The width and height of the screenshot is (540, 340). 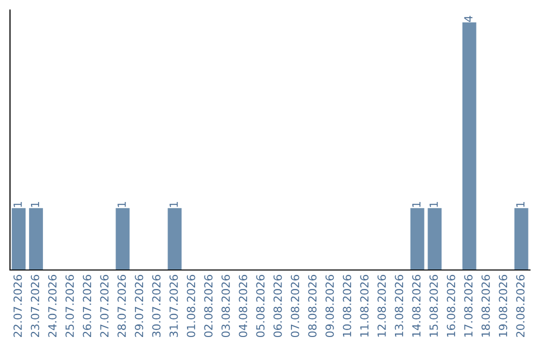 What do you see at coordinates (347, 305) in the screenshot?
I see `x-tick-label: 10.08.2026` at bounding box center [347, 305].